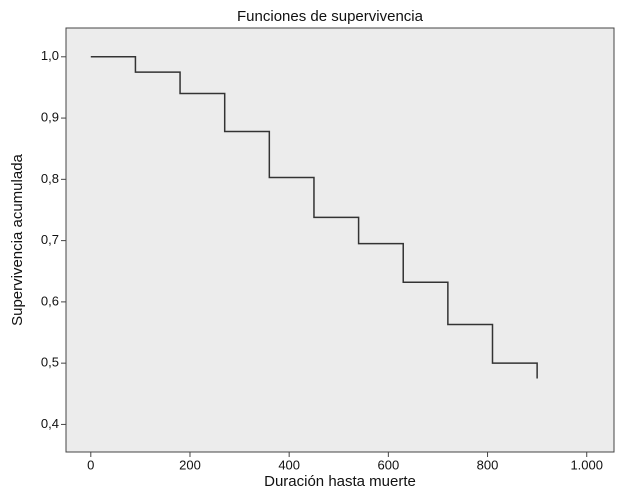  I want to click on x-tick-label: 600, so click(389, 464).